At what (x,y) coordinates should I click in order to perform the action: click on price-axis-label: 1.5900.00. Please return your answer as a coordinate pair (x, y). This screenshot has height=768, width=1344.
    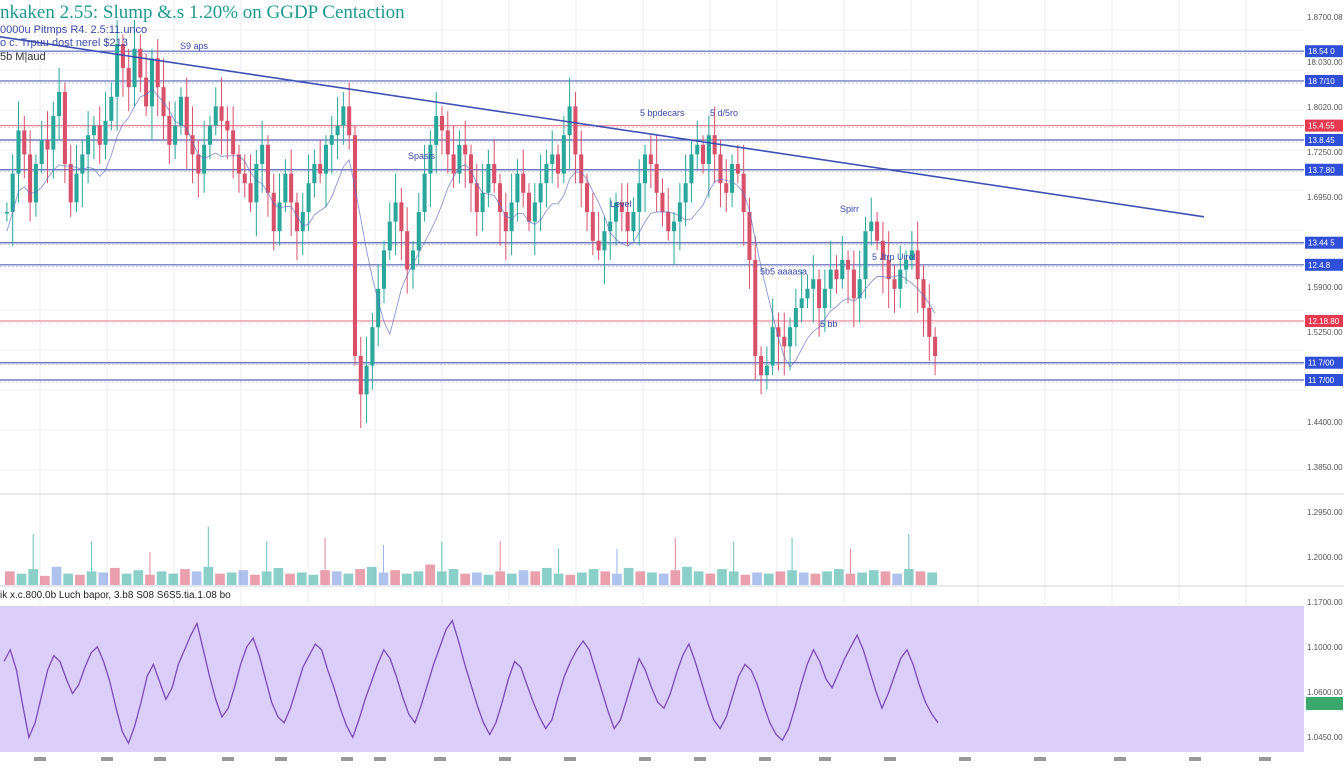
    Looking at the image, I should click on (1325, 287).